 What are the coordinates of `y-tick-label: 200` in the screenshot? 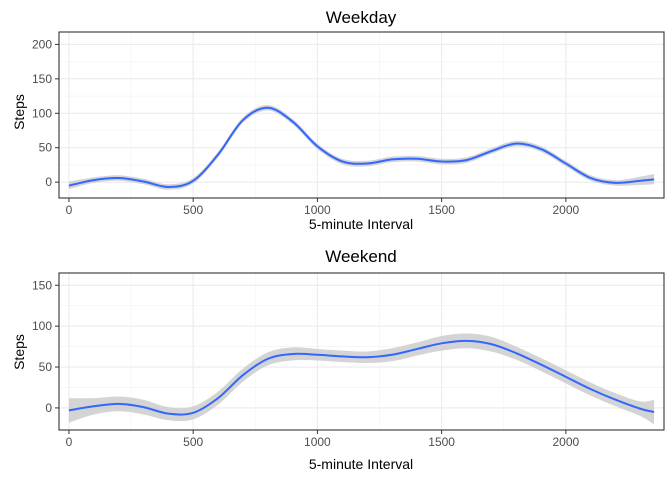 It's located at (42, 44).